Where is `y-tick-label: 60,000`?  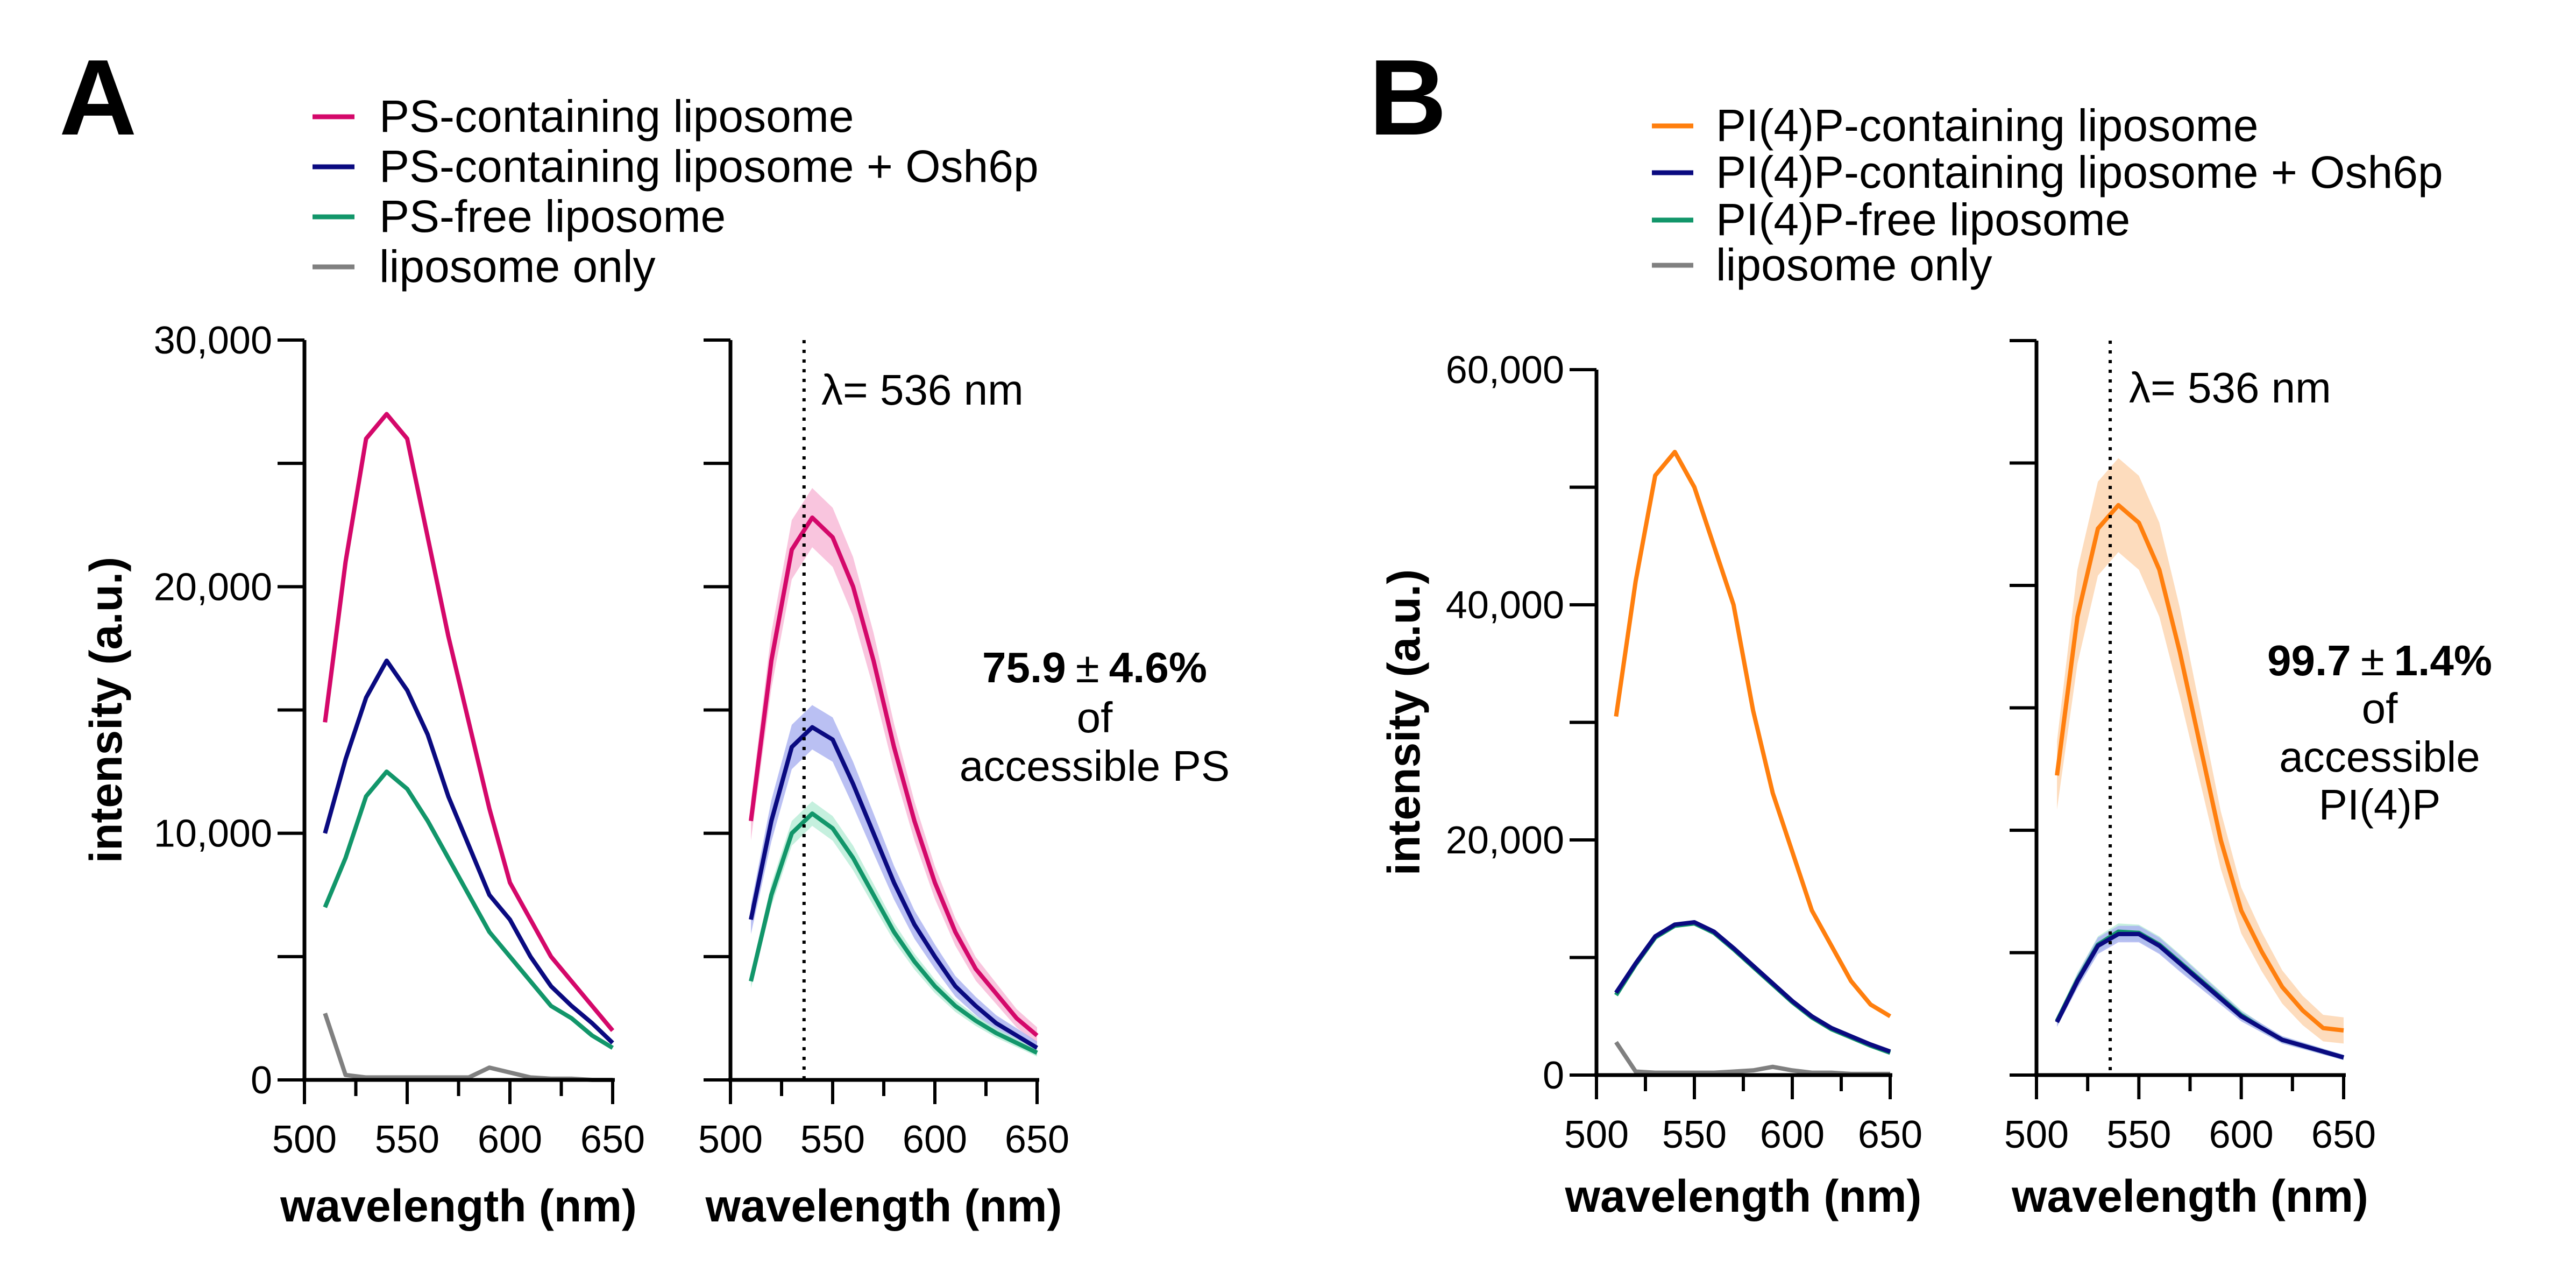
y-tick-label: 60,000 is located at coordinates (1505, 371).